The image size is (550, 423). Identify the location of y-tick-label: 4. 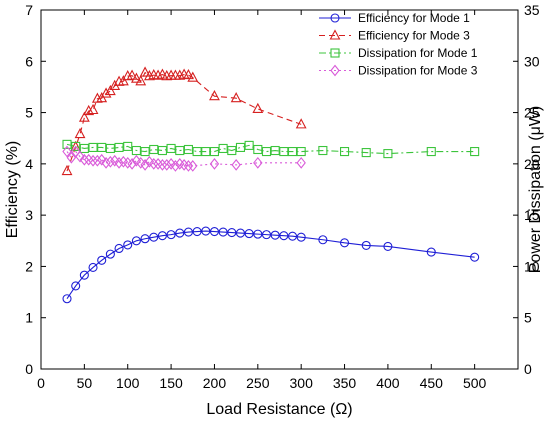
(29, 164).